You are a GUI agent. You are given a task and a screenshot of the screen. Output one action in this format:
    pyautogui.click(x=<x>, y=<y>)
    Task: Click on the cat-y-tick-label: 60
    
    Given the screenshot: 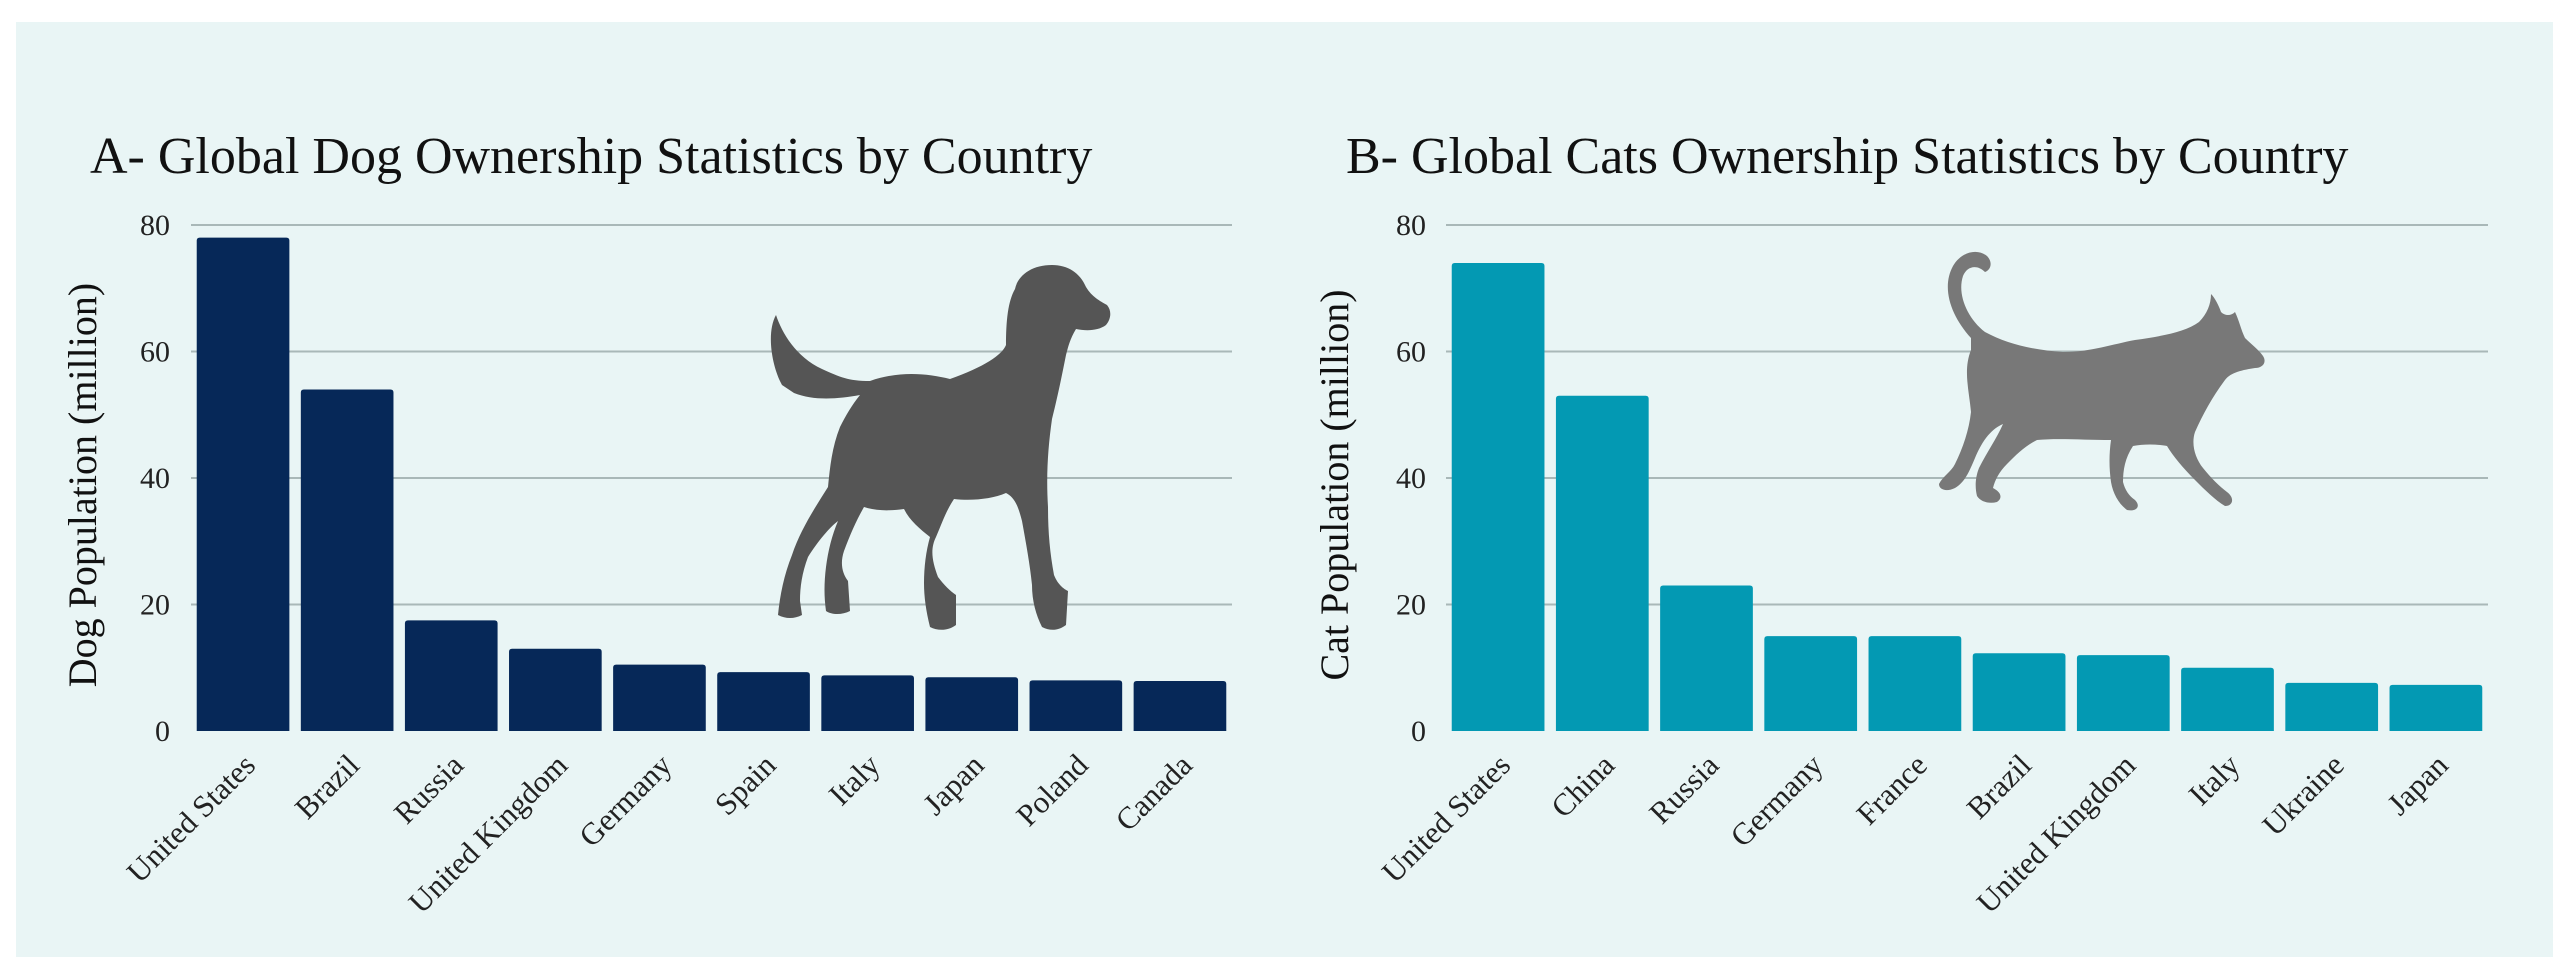 What is the action you would take?
    pyautogui.click(x=1411, y=352)
    